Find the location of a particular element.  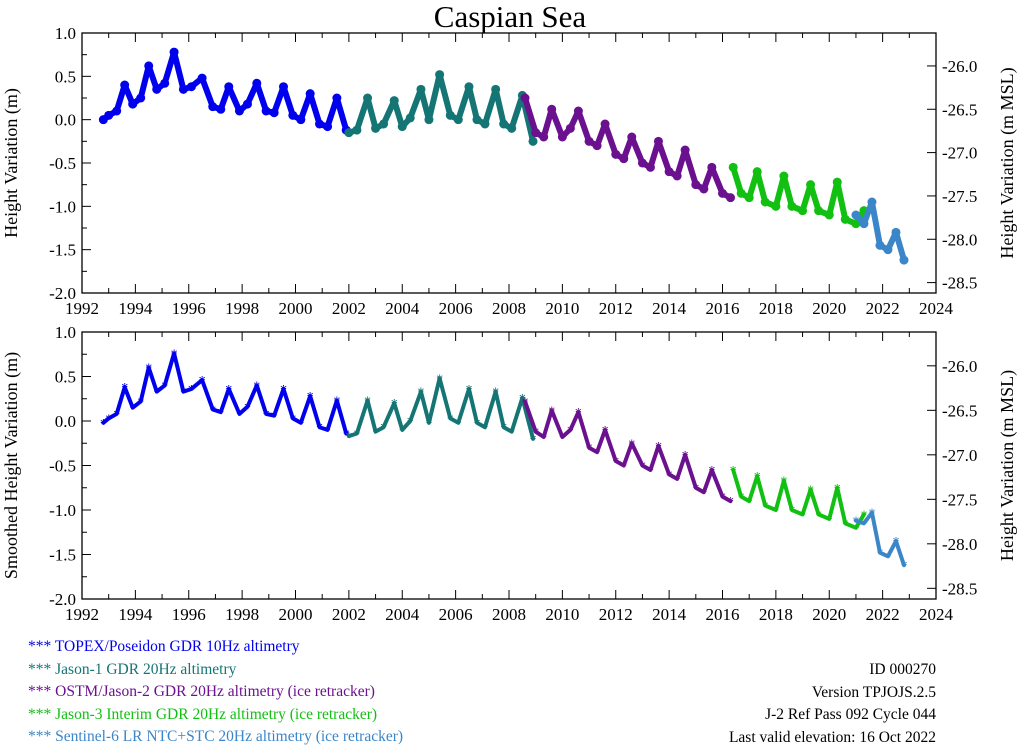

x-tick-label: 2006 is located at coordinates (456, 614).